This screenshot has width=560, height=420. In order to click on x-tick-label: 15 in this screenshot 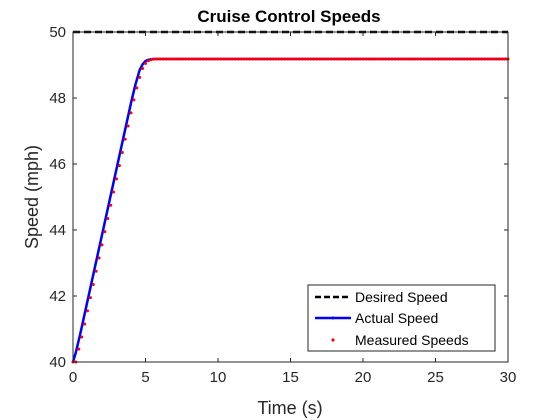, I will do `click(290, 377)`.